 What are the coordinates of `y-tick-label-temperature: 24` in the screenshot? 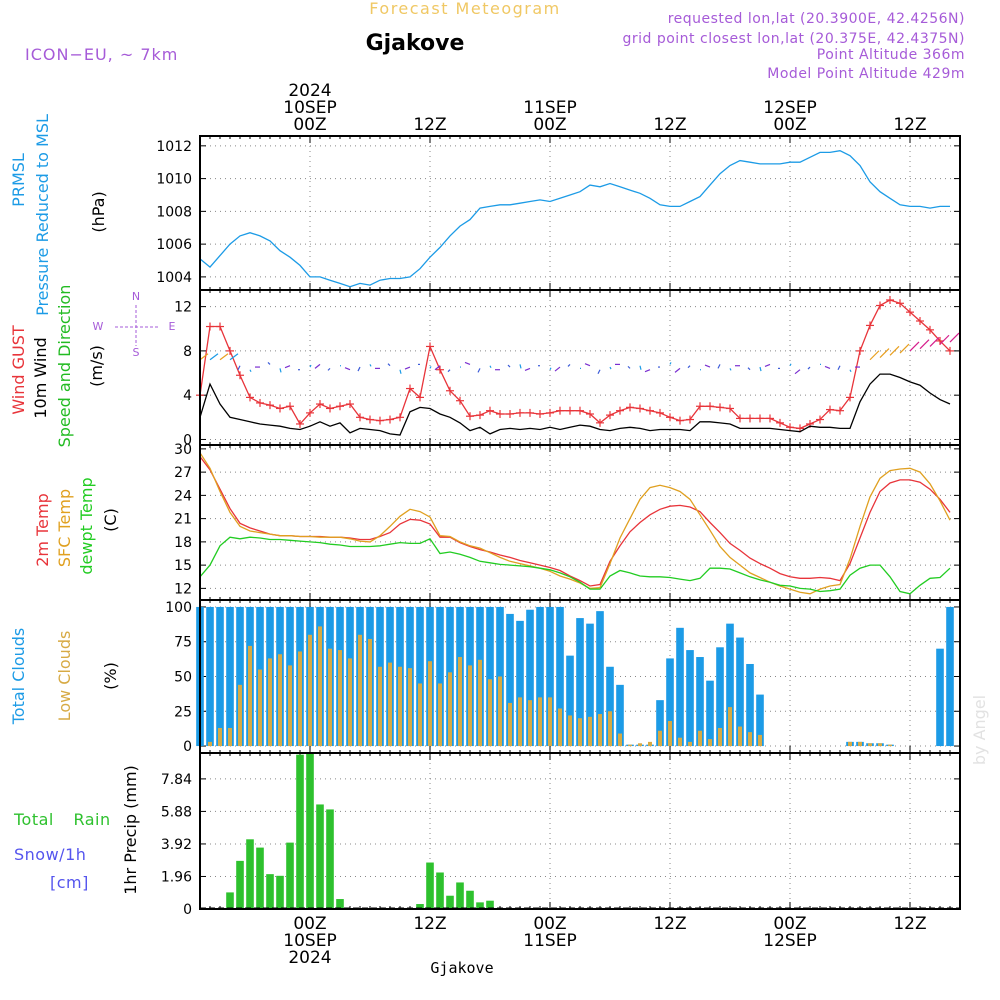 It's located at (183, 496).